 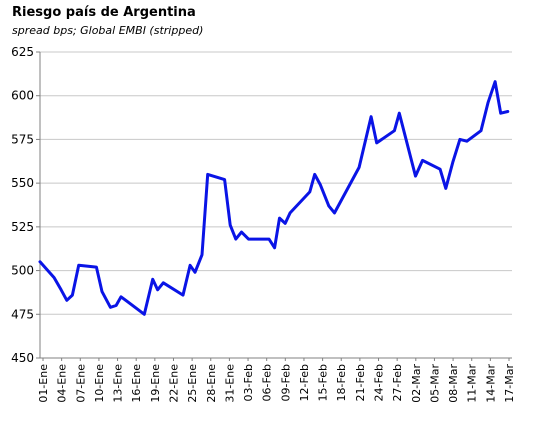 I want to click on x-tick-label: 10-Ene, so click(x=99, y=383).